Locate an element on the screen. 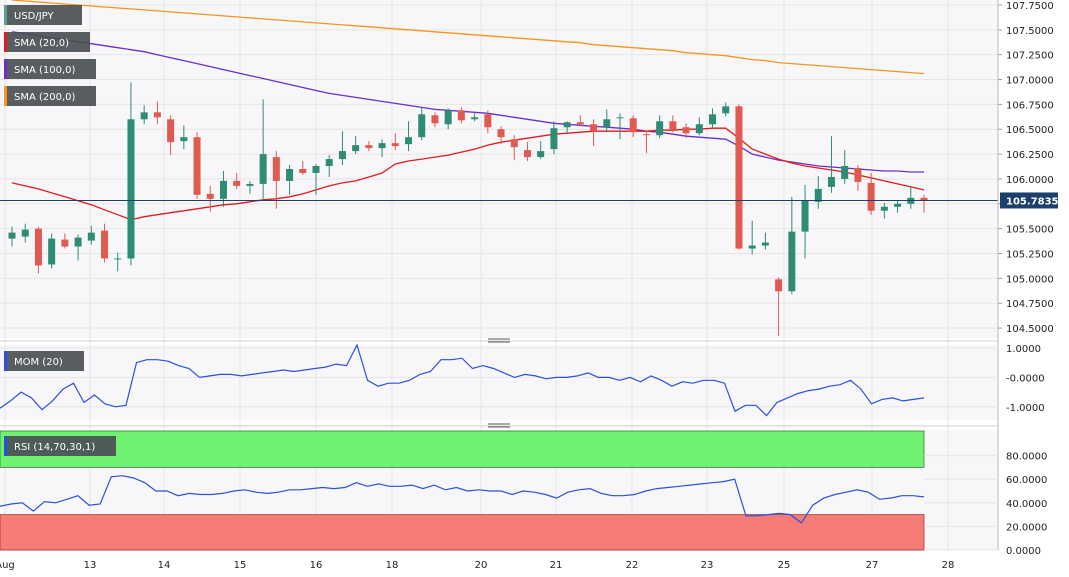  x-tick-label: Aug is located at coordinates (7, 565).